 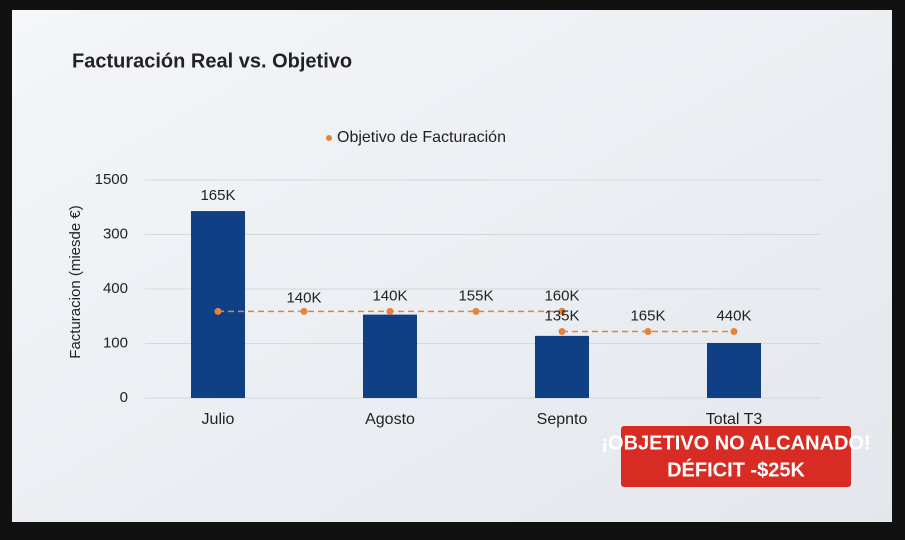 I want to click on y-tick-label: 100, so click(x=115, y=342).